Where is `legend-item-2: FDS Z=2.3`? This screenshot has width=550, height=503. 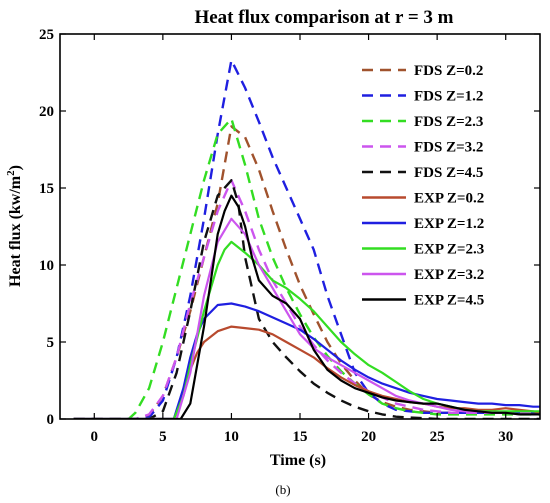 legend-item-2: FDS Z=2.3 is located at coordinates (422, 122).